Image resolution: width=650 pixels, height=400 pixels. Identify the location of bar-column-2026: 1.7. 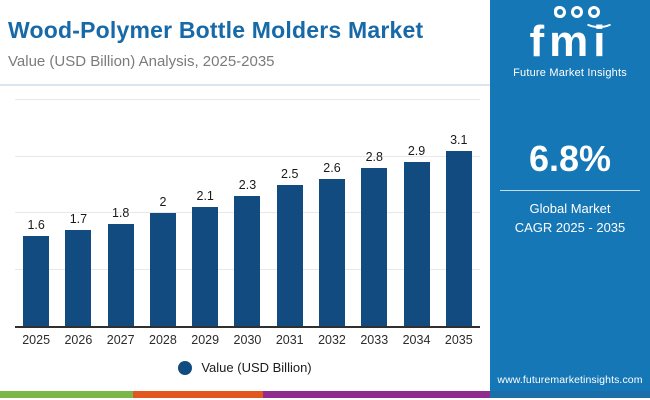
(78, 212).